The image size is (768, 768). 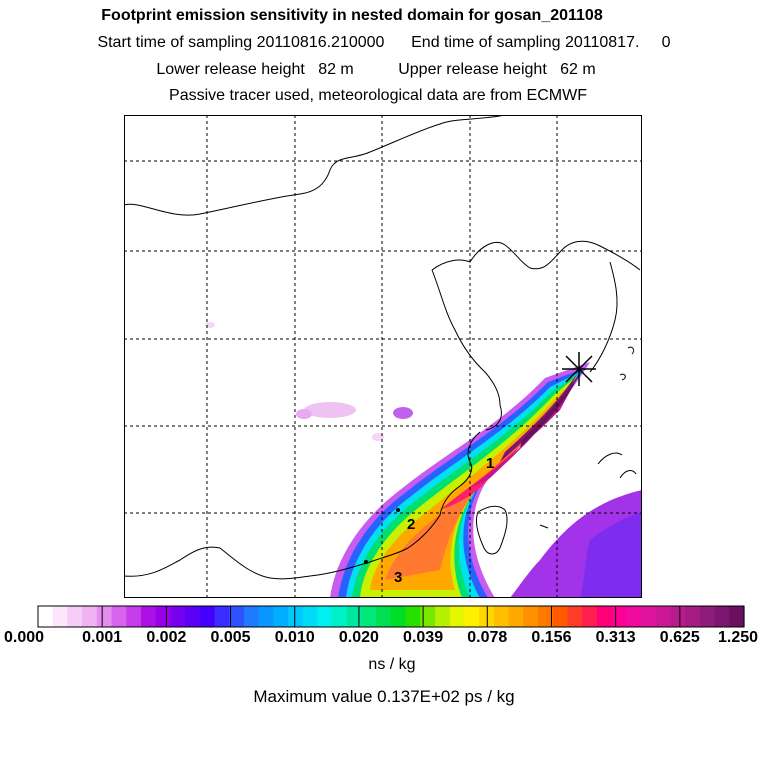 What do you see at coordinates (738, 637) in the screenshot?
I see `colorbar-label: 1.250` at bounding box center [738, 637].